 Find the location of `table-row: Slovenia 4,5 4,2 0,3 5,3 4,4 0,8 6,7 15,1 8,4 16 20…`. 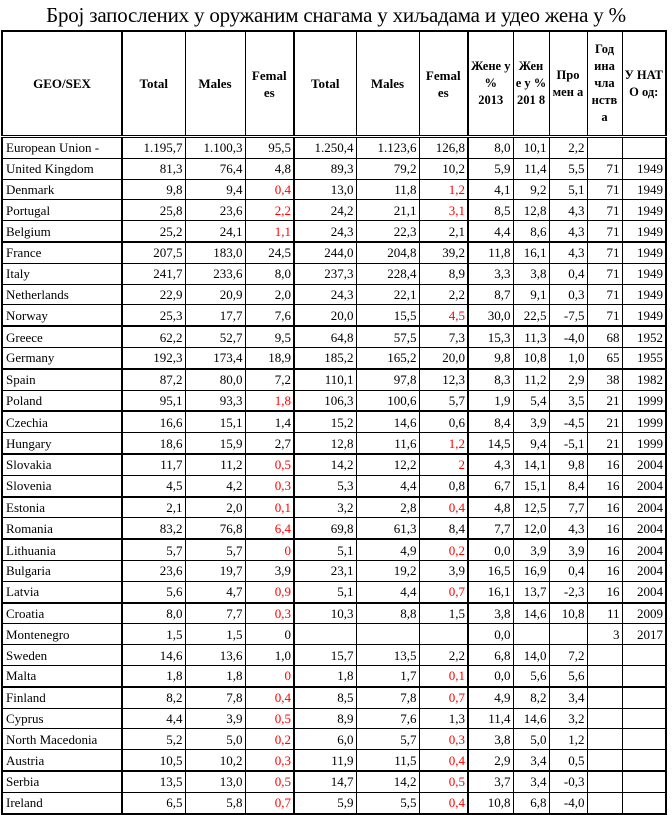

table-row: Slovenia 4,5 4,2 0,3 5,3 4,4 0,8 6,7 15,1 8,4 16 20… is located at coordinates (334, 486).